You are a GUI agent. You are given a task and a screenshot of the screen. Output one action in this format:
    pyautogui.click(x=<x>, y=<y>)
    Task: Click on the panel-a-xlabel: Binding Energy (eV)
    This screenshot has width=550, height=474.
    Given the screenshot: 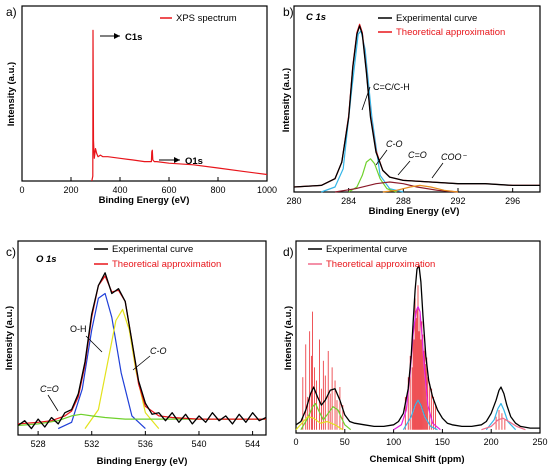 What is the action you would take?
    pyautogui.click(x=144, y=200)
    